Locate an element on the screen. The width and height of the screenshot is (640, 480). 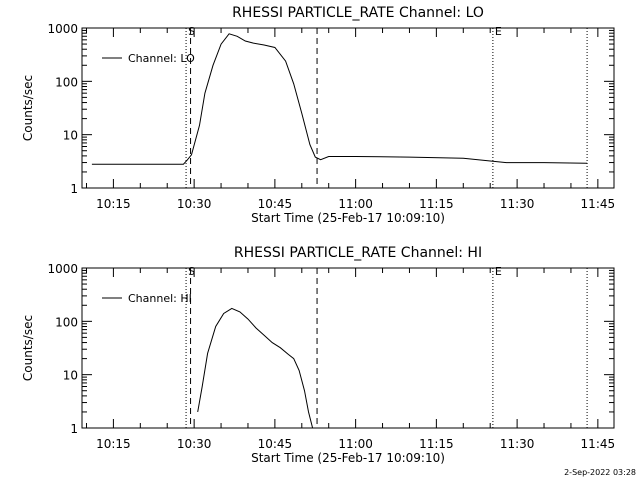
footer-timestamp: 2-Sep-2022 03:28 is located at coordinates (600, 472).